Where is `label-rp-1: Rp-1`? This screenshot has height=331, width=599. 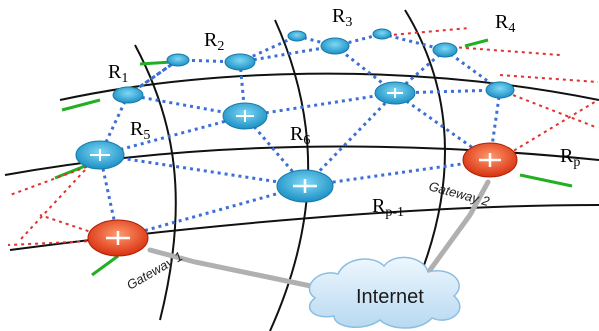 label-rp-1: Rp-1 is located at coordinates (388, 207).